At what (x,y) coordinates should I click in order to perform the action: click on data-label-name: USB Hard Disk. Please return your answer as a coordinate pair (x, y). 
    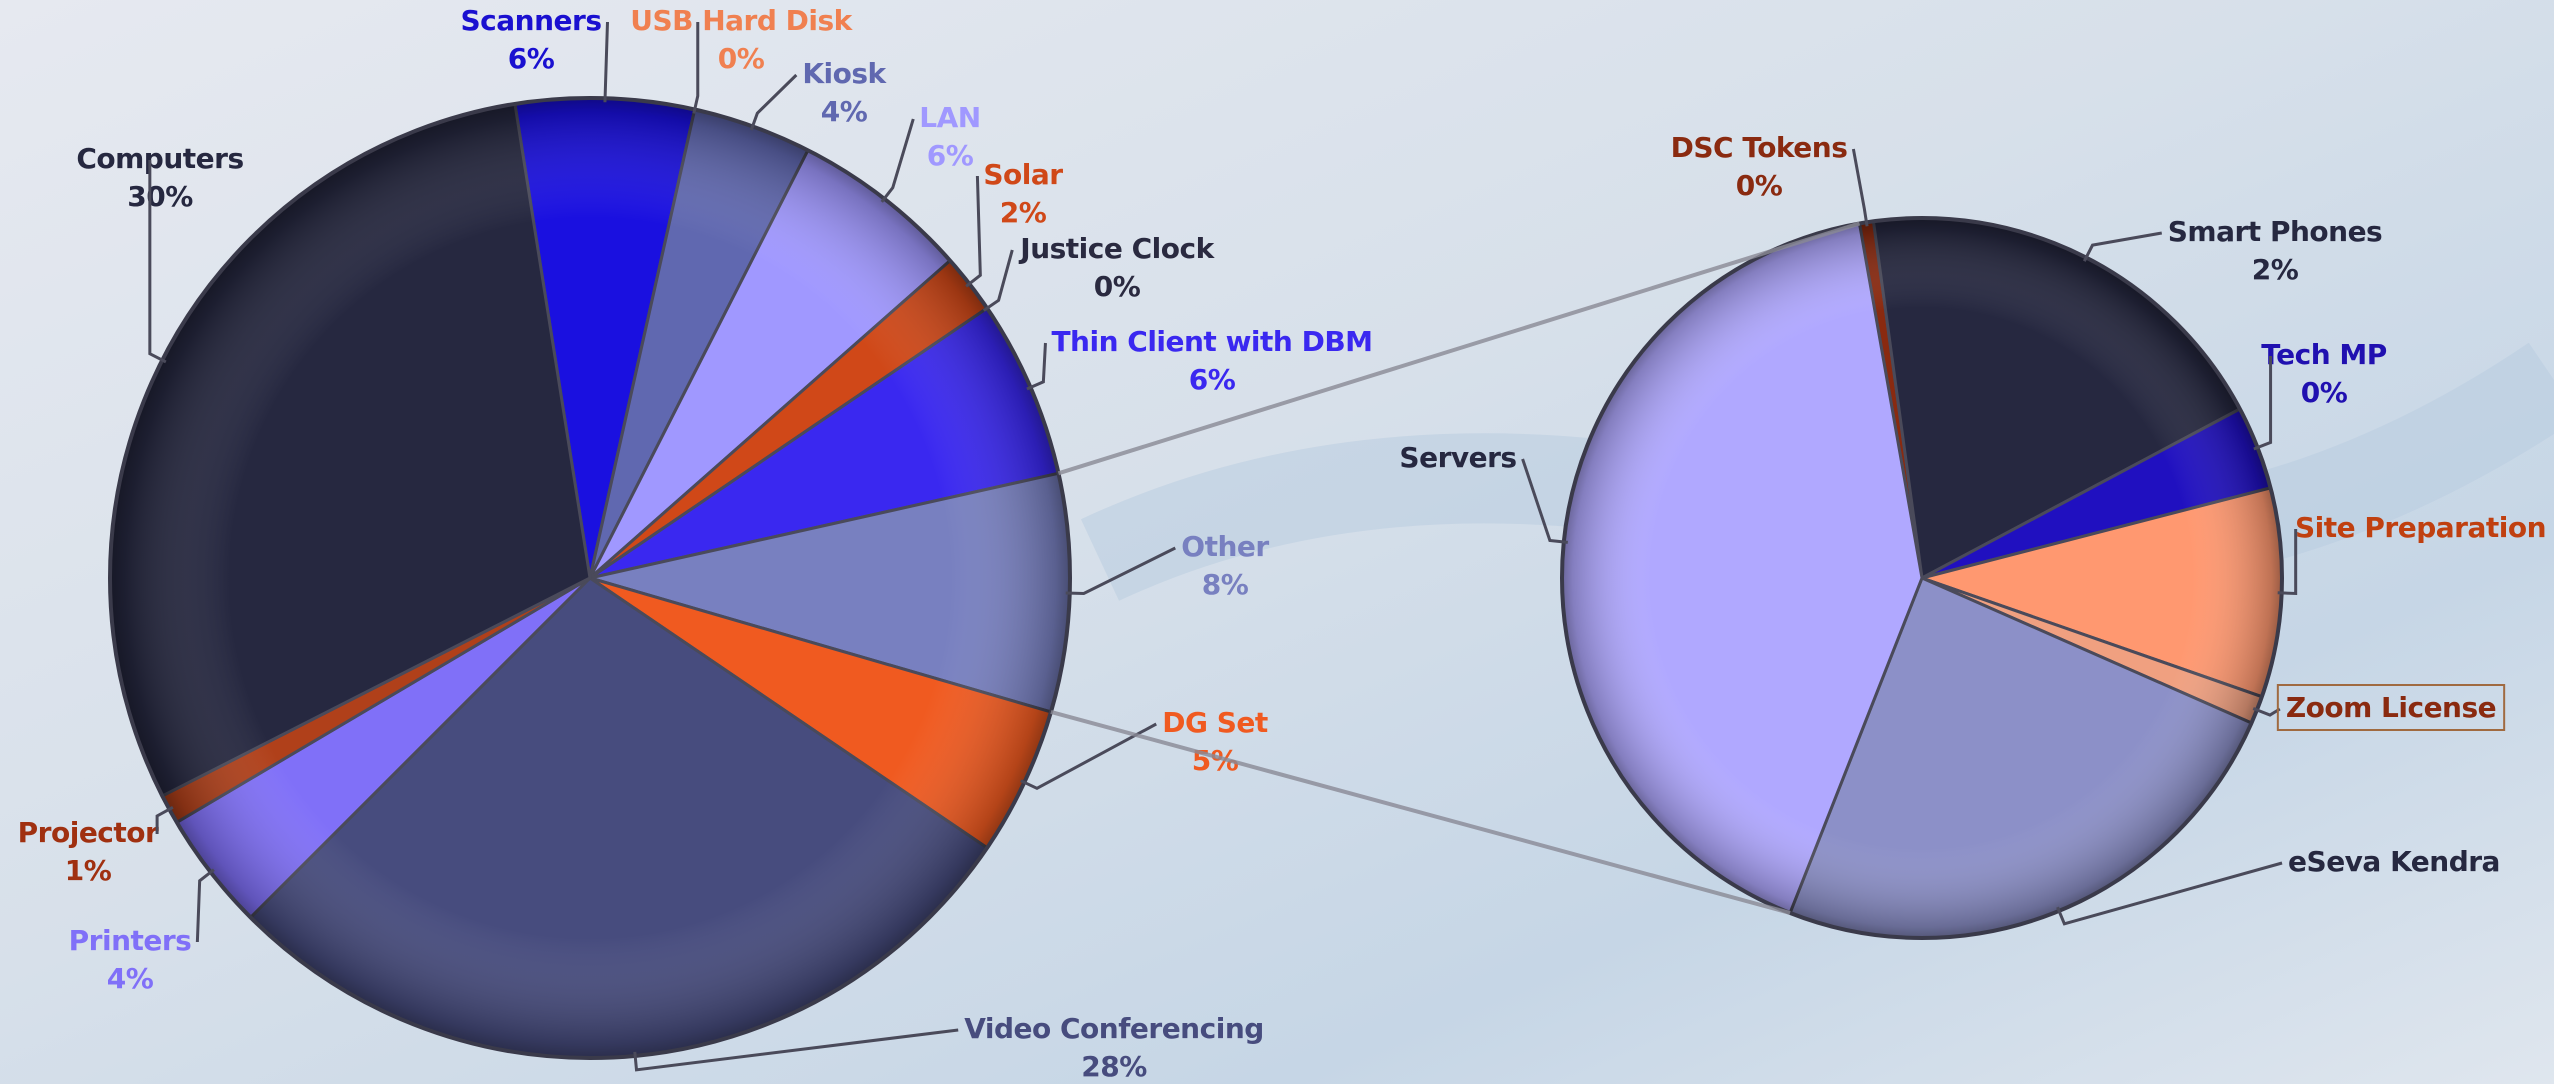
    Looking at the image, I should click on (741, 20).